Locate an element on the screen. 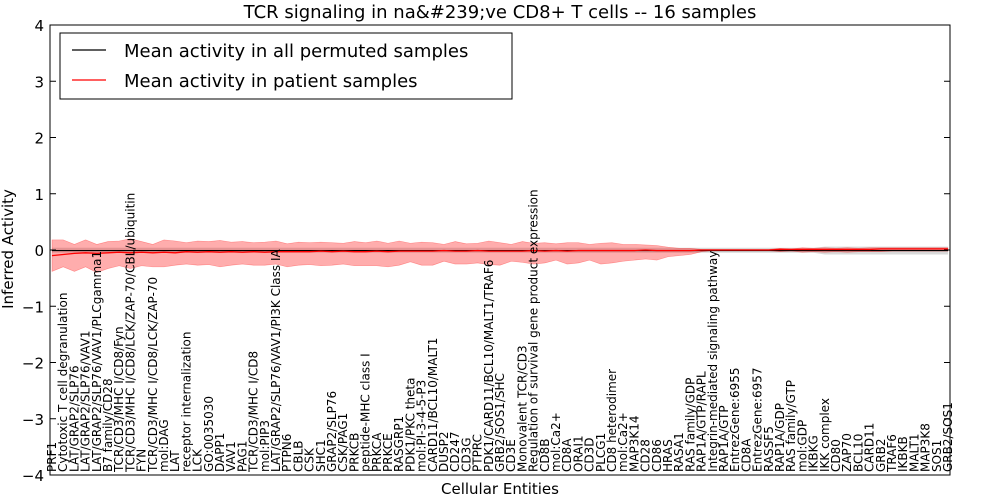  line-layer is located at coordinates (499, 252).